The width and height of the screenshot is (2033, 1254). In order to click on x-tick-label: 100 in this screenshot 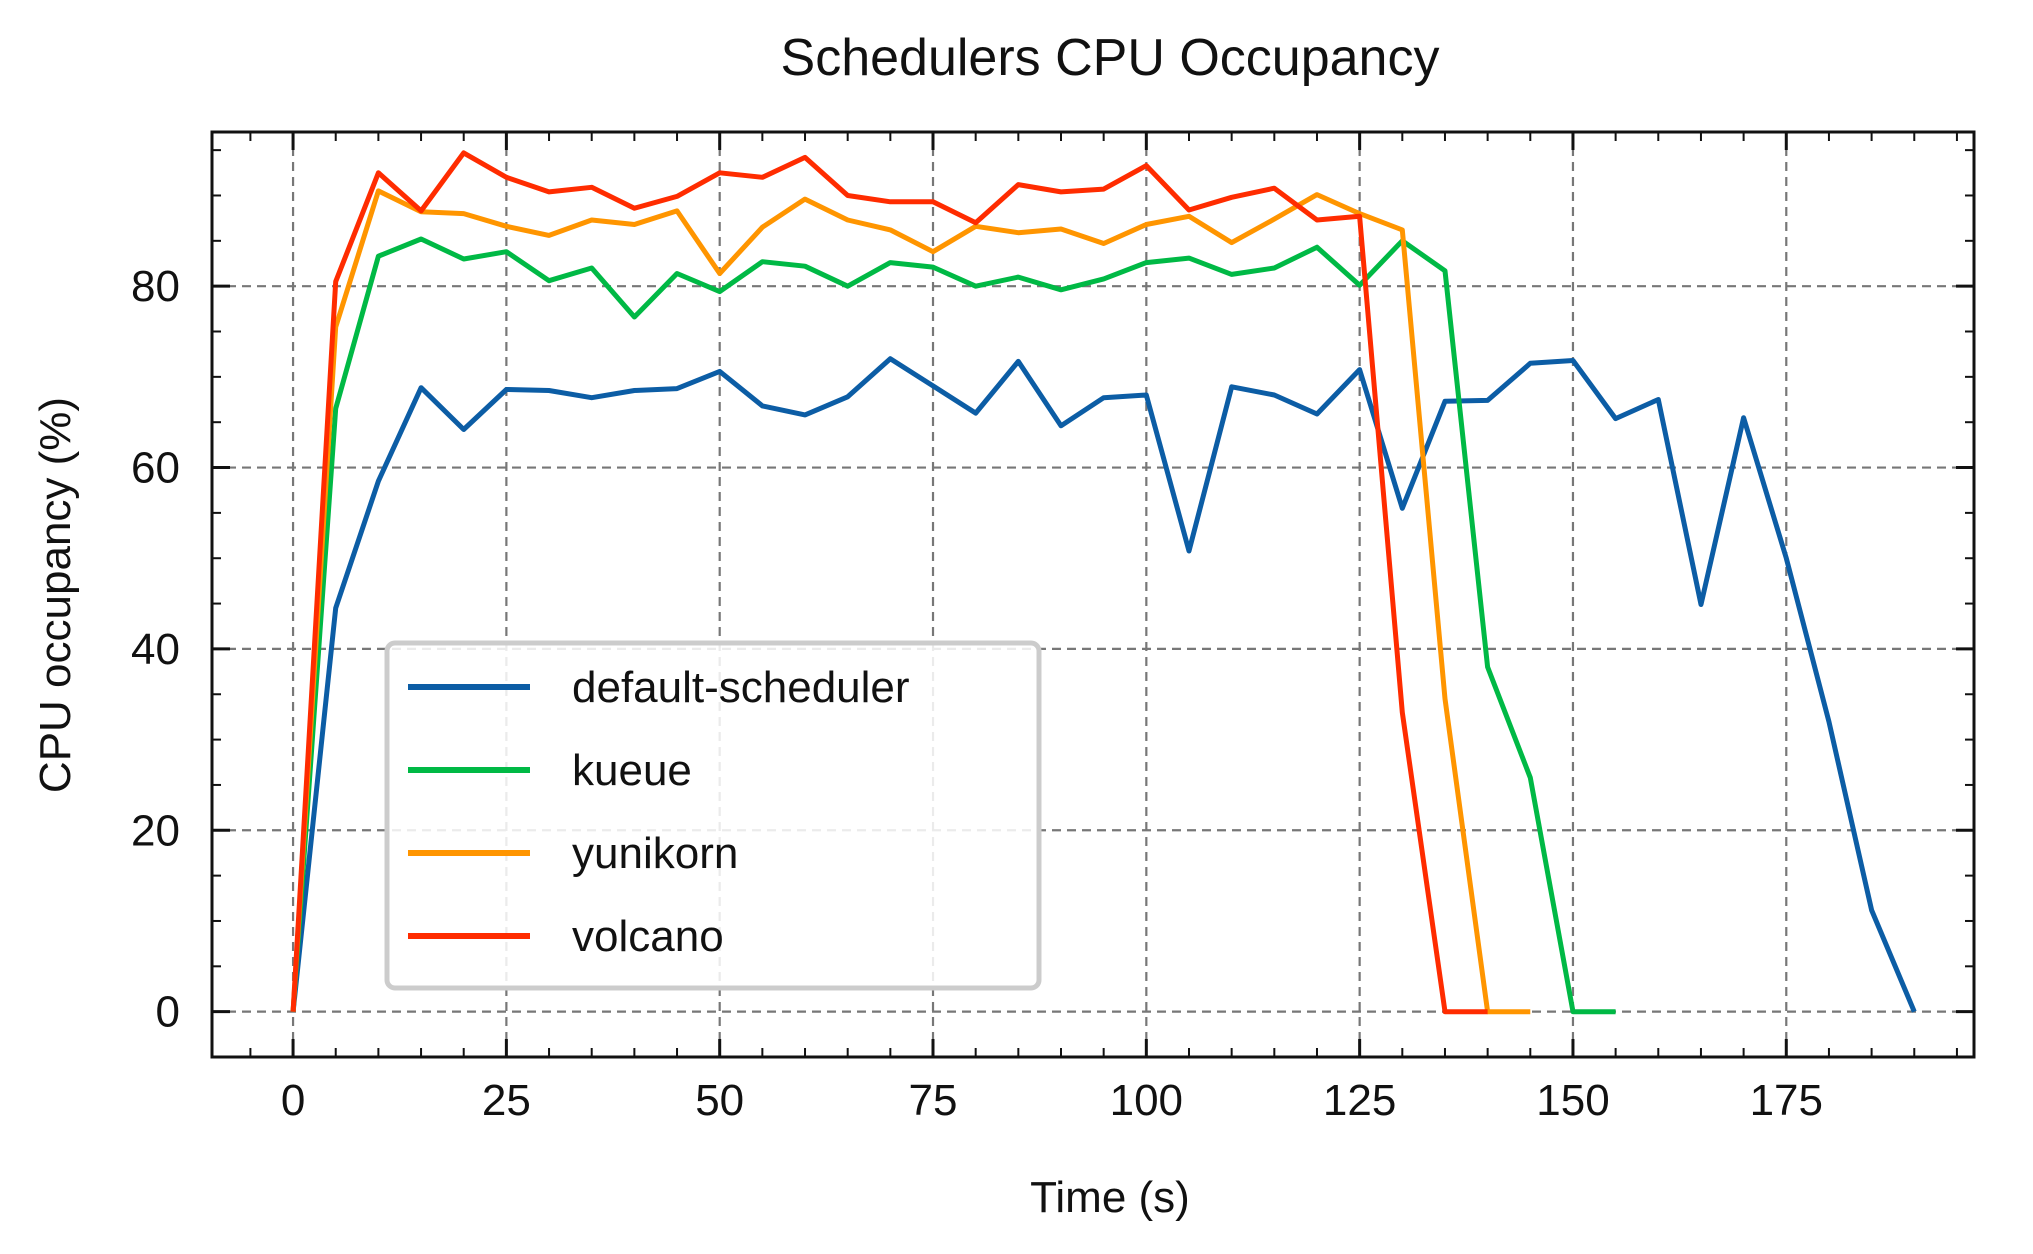, I will do `click(1146, 1100)`.